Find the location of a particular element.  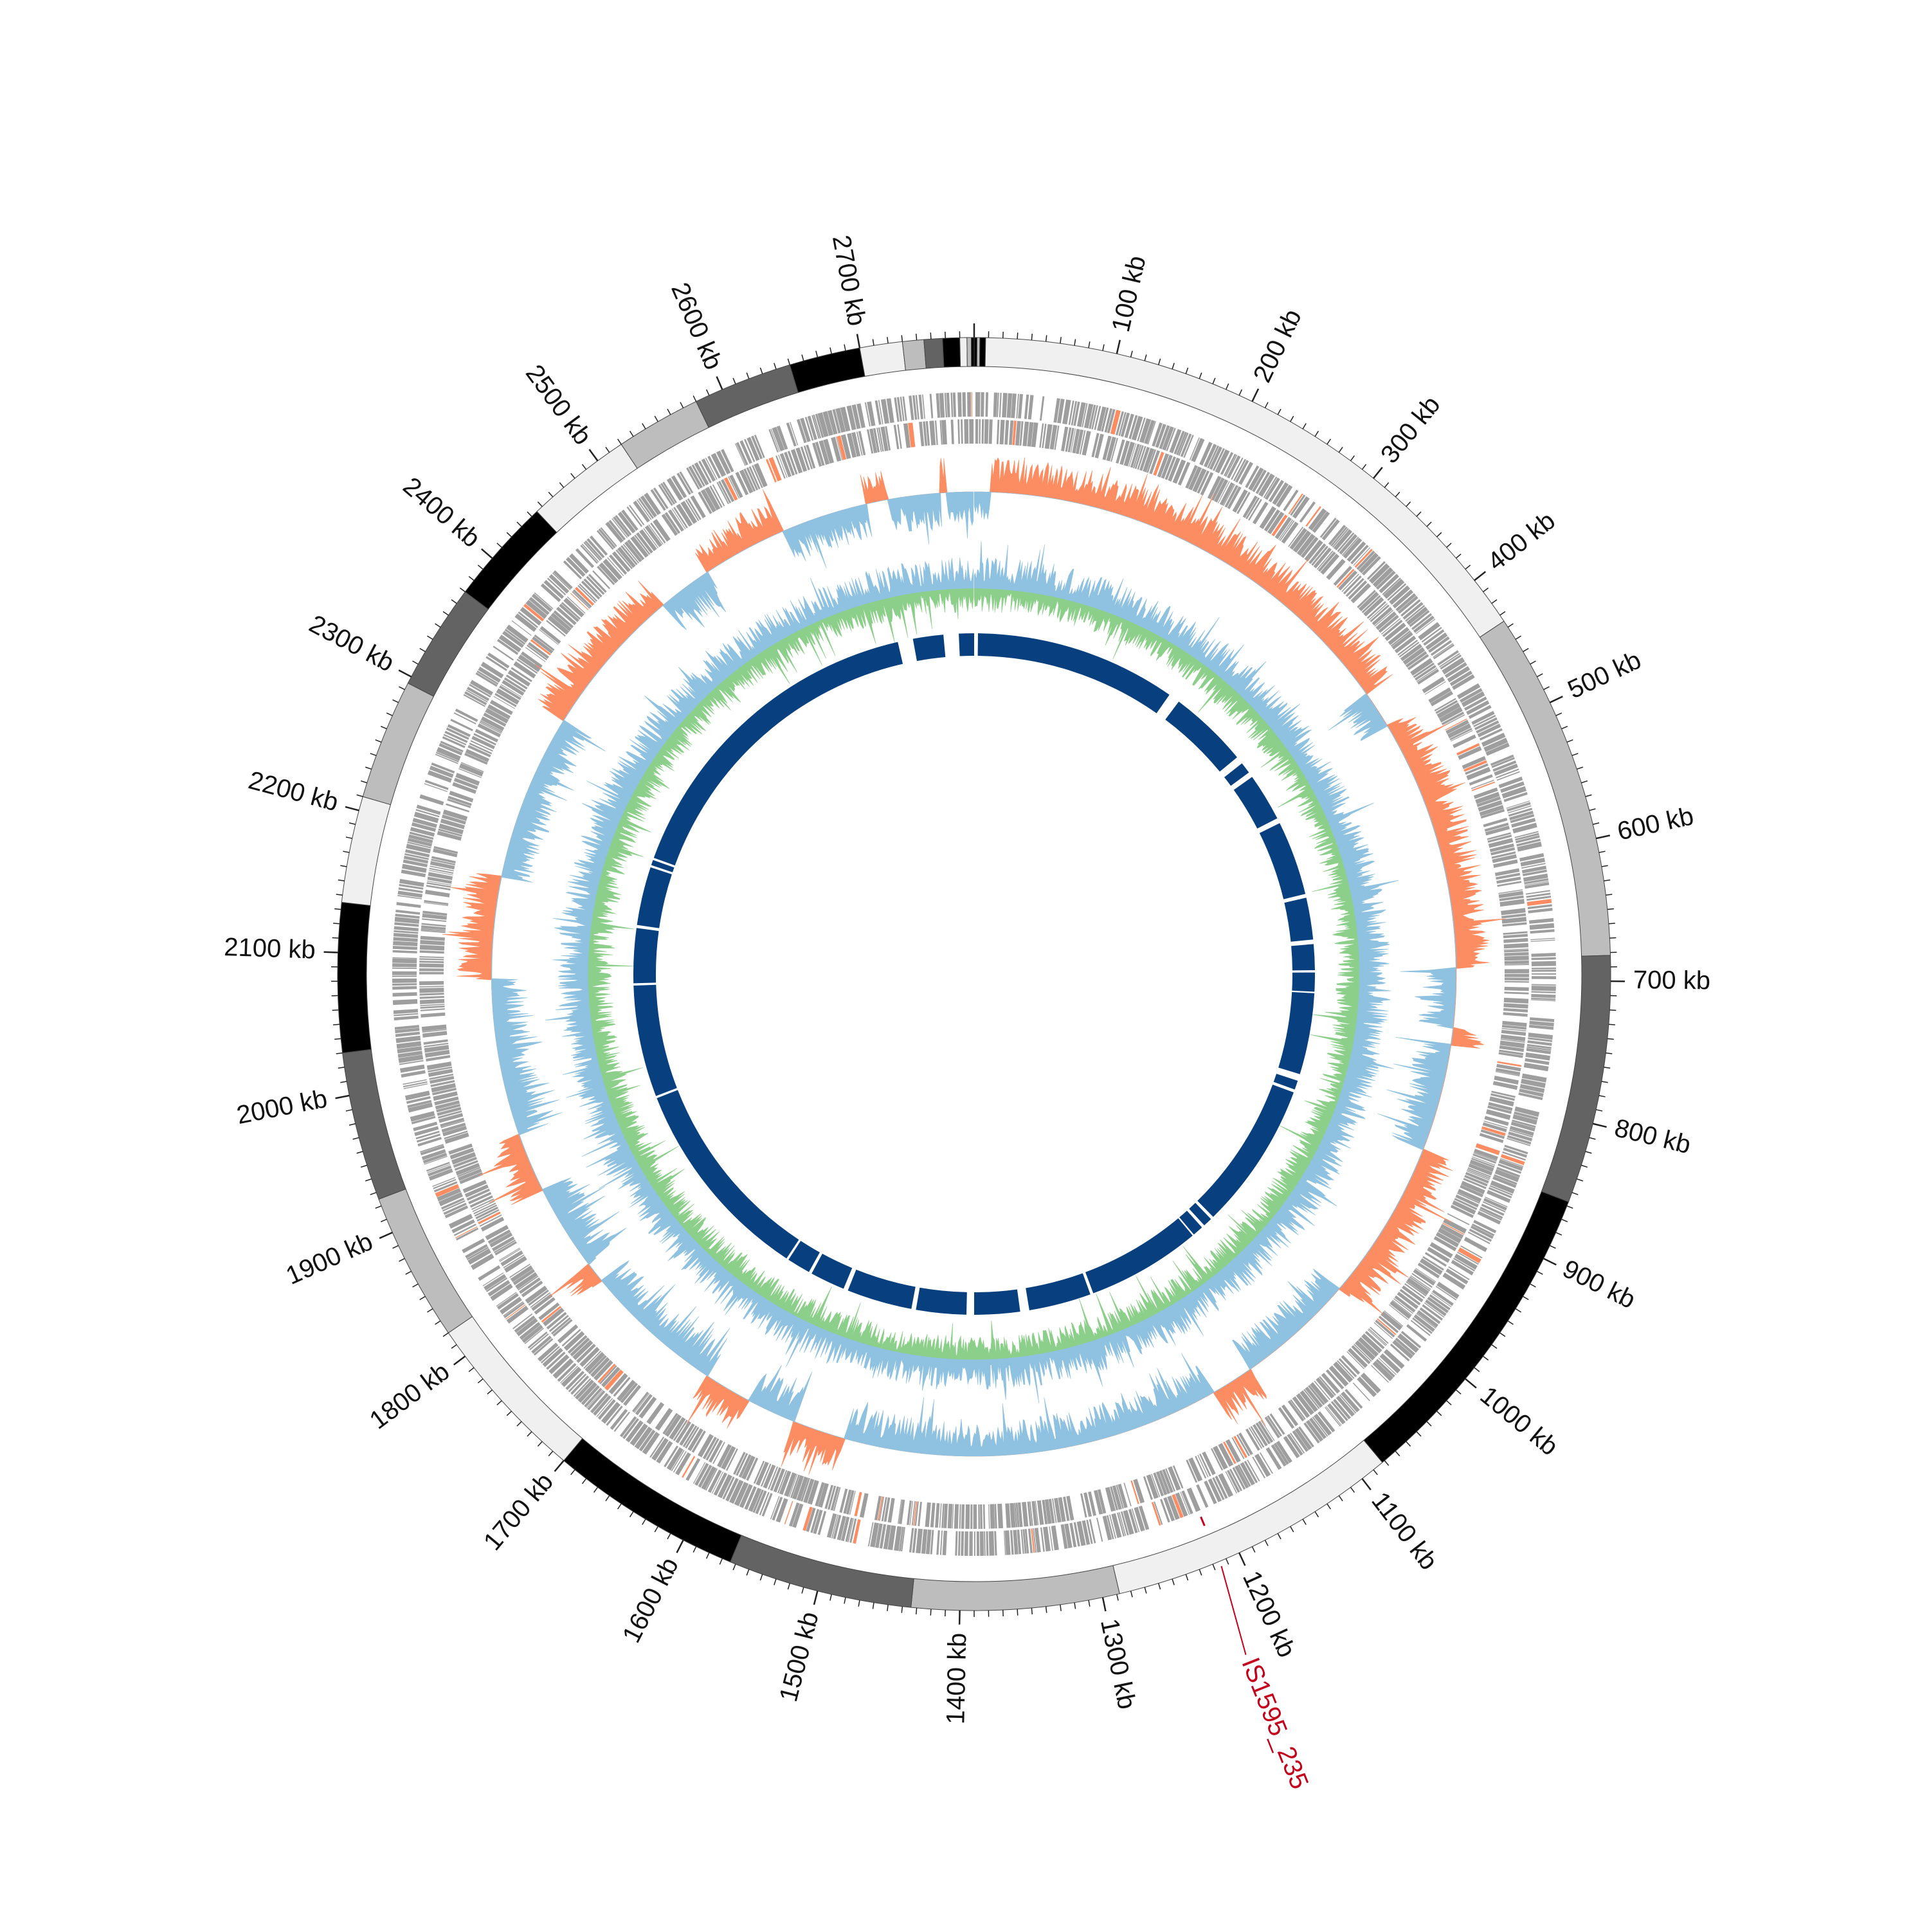

scale-tick-label: 1400 kb is located at coordinates (956, 1678).